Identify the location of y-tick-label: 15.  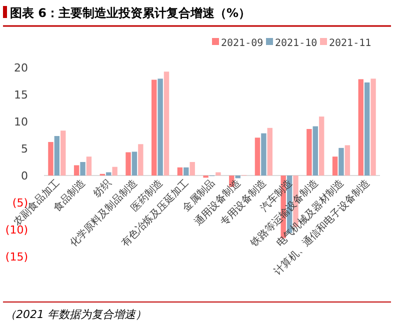
(21, 95).